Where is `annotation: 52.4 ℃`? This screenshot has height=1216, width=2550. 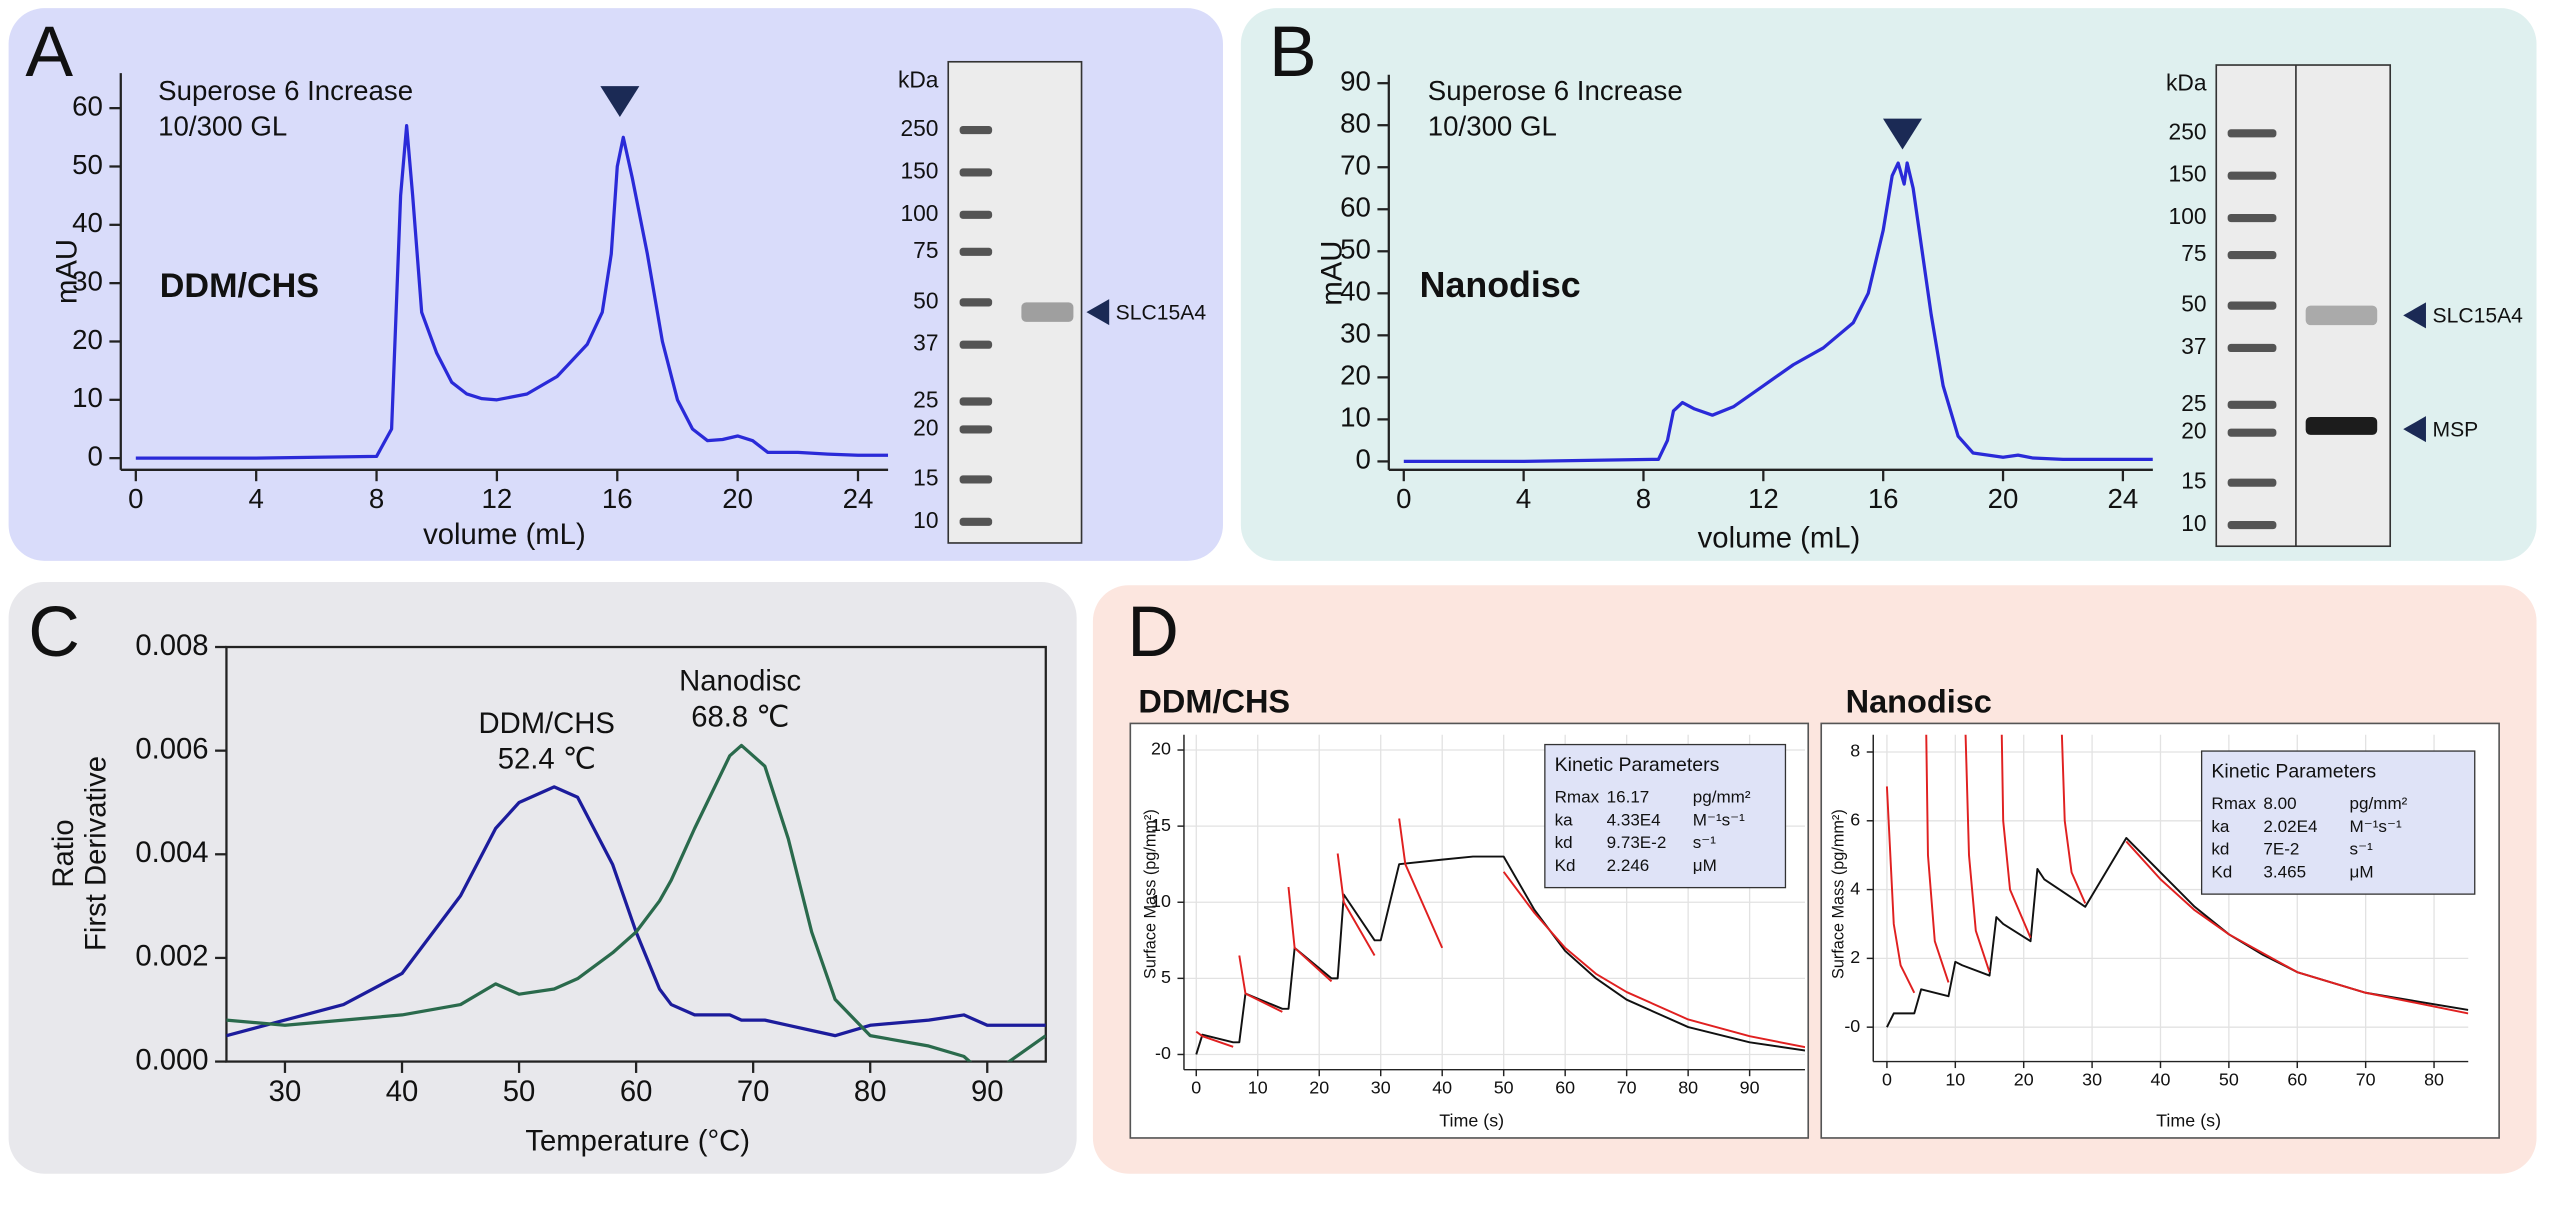 annotation: 52.4 ℃ is located at coordinates (547, 760).